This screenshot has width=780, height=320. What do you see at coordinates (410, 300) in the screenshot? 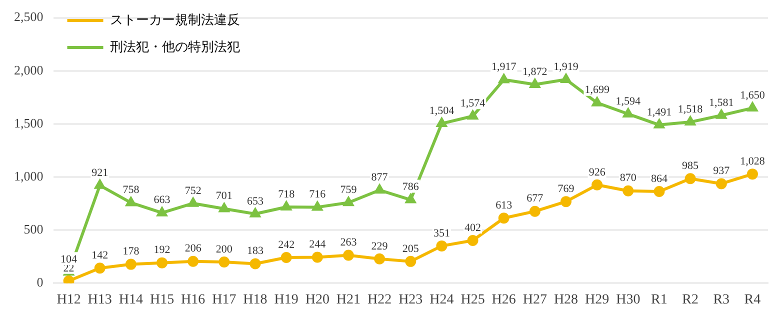
I see `x-tick-label: H23` at bounding box center [410, 300].